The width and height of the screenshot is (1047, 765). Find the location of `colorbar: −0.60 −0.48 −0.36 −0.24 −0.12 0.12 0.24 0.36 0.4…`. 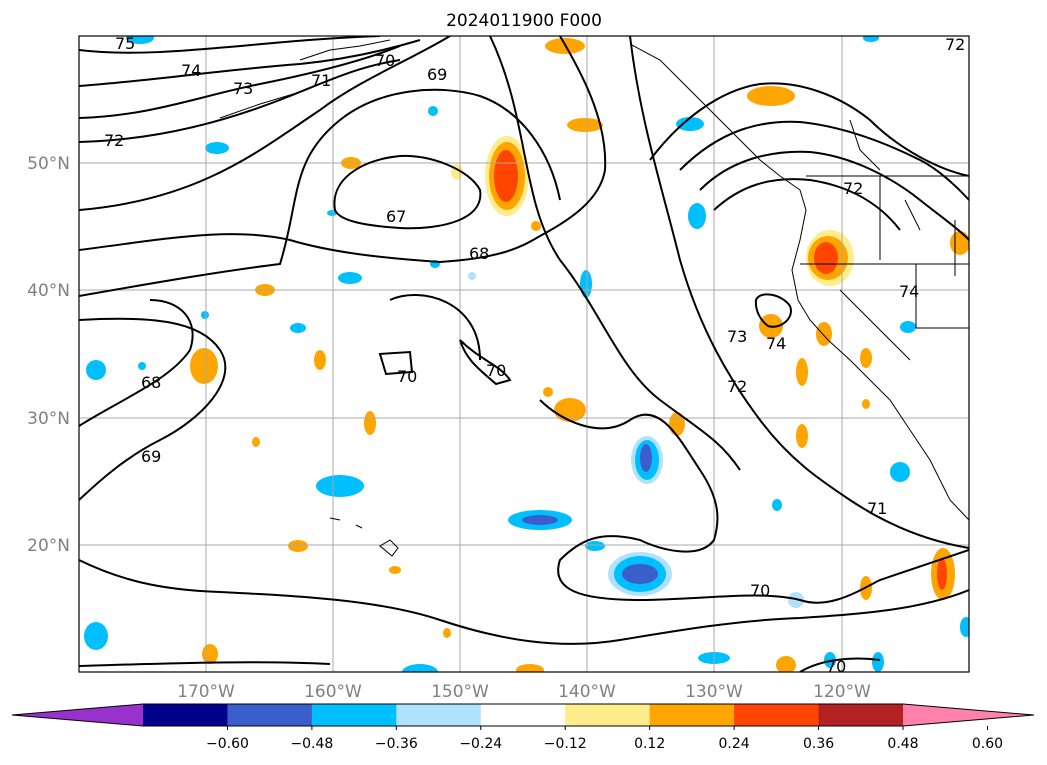

colorbar: −0.60 −0.48 −0.36 −0.24 −0.12 0.12 0.24 0.36 0.4… is located at coordinates (523, 727).